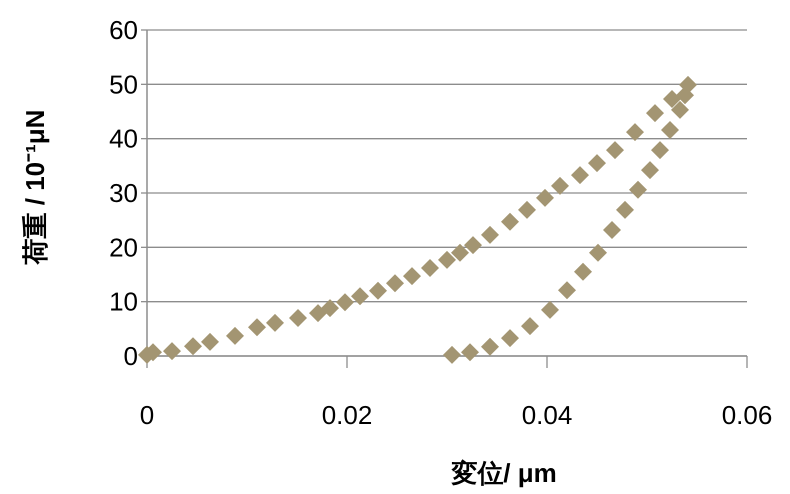 The width and height of the screenshot is (790, 494). Describe the element at coordinates (123, 193) in the screenshot. I see `y-tick-label: 30` at that location.